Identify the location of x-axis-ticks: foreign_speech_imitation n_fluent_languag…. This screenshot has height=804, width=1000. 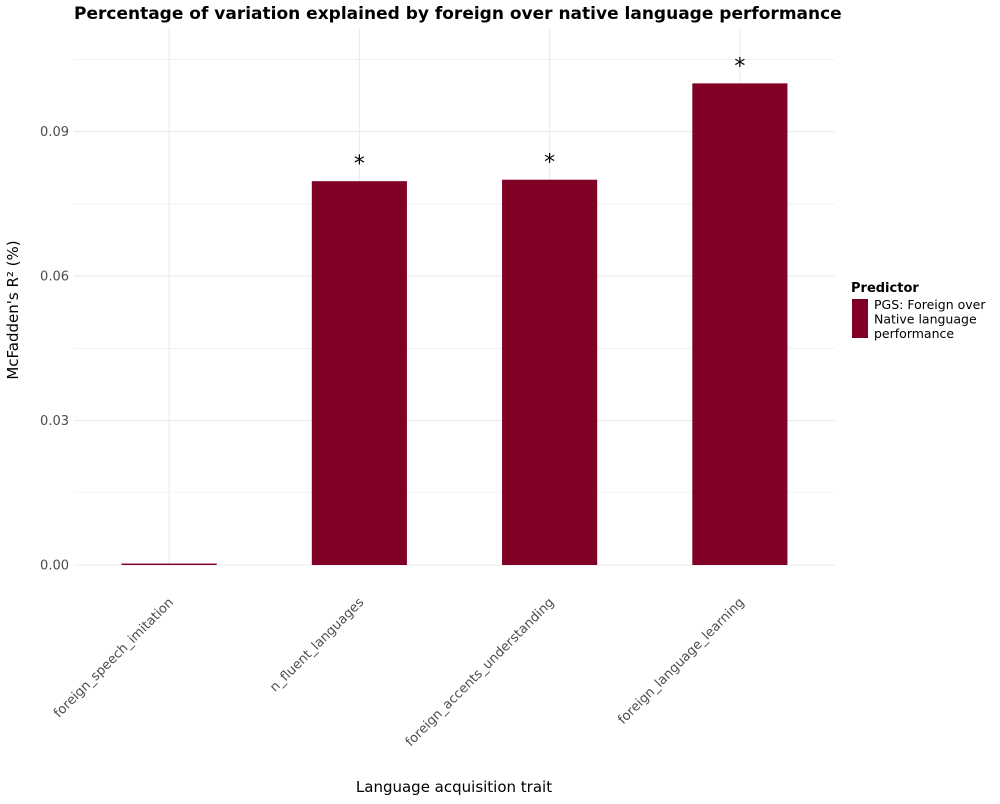
(399, 672).